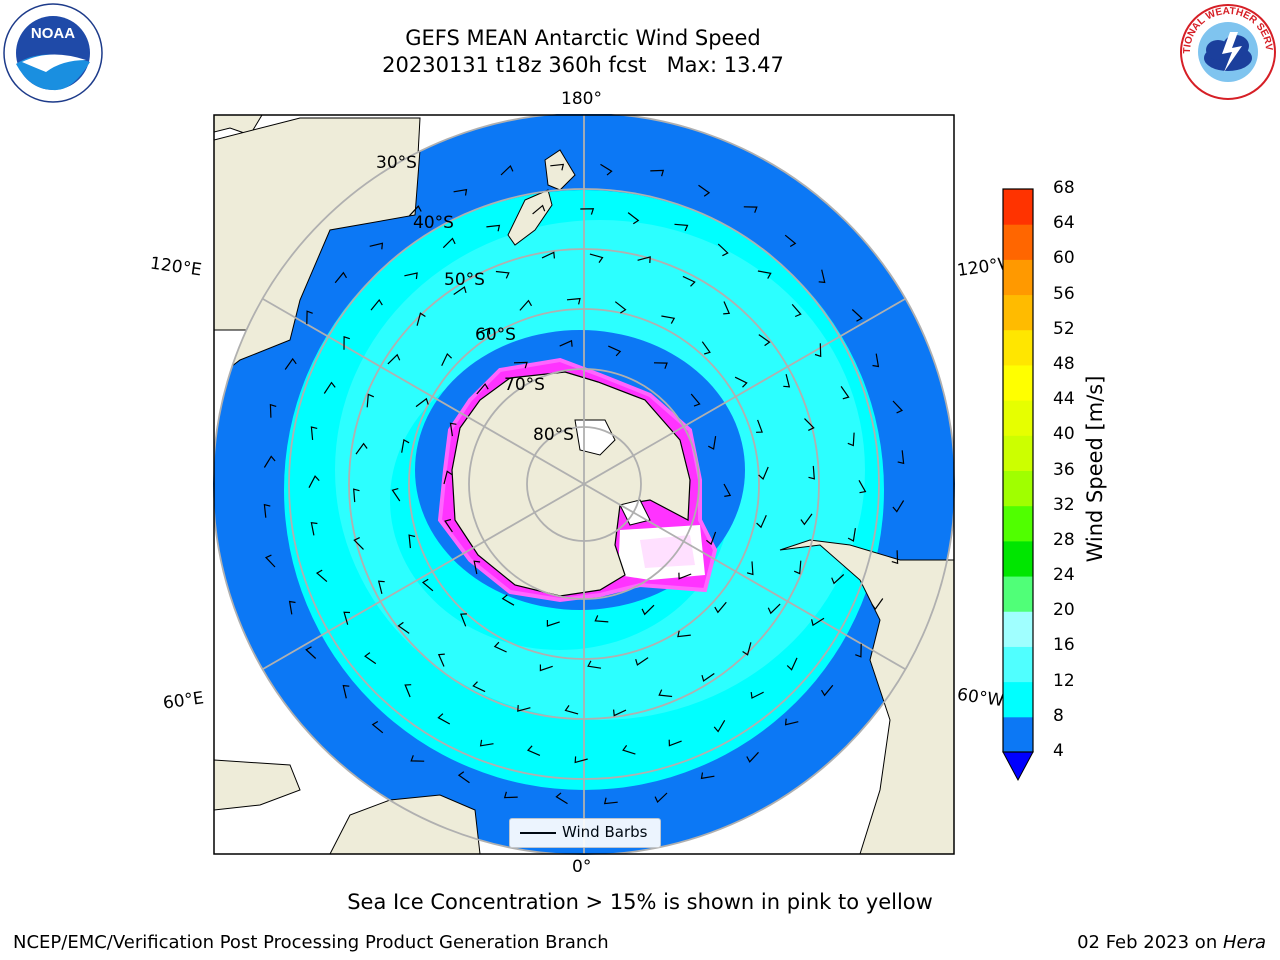  I want to click on lon-label-0: 0°, so click(582, 867).